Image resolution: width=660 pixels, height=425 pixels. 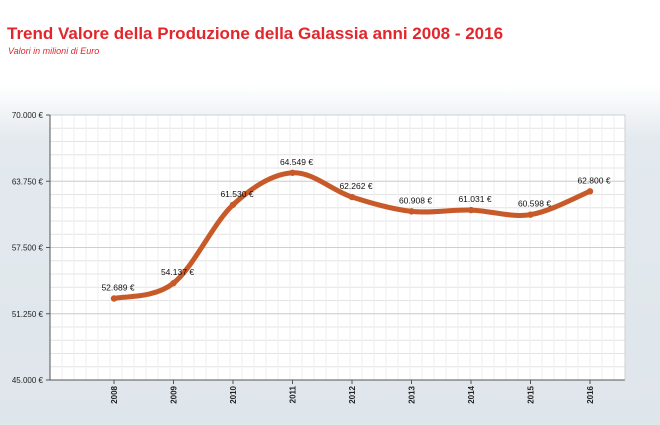 What do you see at coordinates (534, 204) in the screenshot?
I see `data-label: 60.598 €` at bounding box center [534, 204].